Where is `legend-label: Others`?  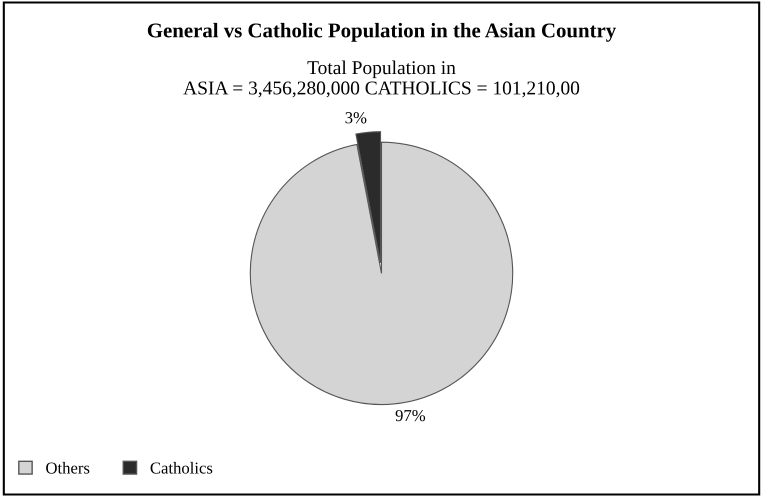
legend-label: Others is located at coordinates (68, 468).